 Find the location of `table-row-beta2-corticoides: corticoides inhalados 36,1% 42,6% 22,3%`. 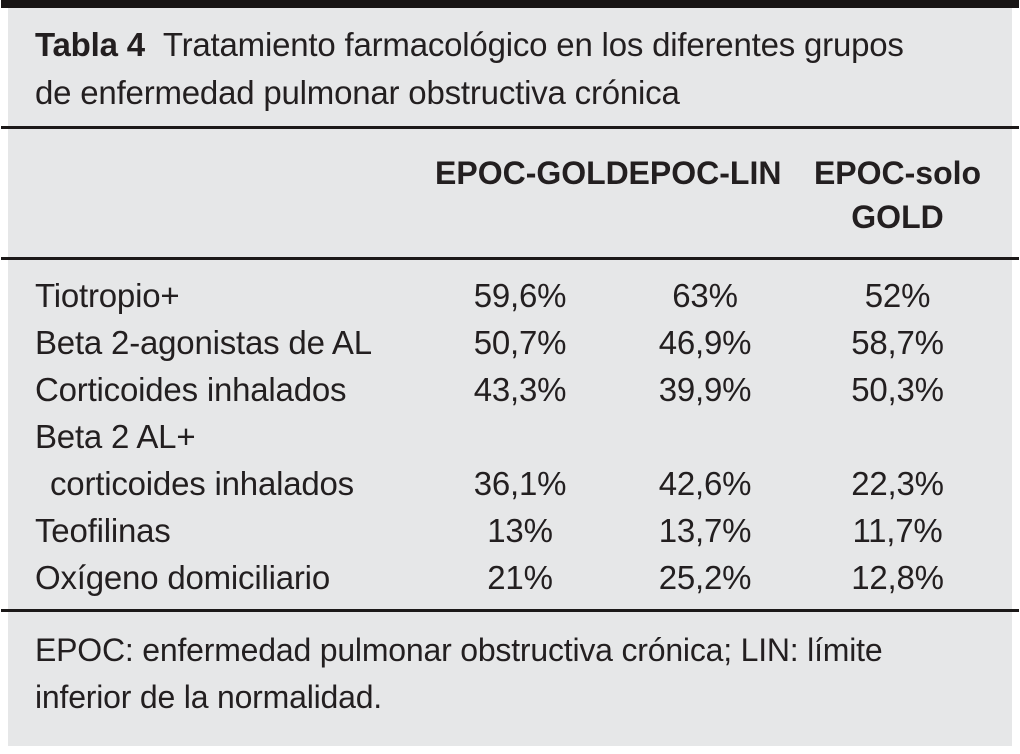

table-row-beta2-corticoides: corticoides inhalados 36,1% 42,6% 22,3% is located at coordinates (510, 483).